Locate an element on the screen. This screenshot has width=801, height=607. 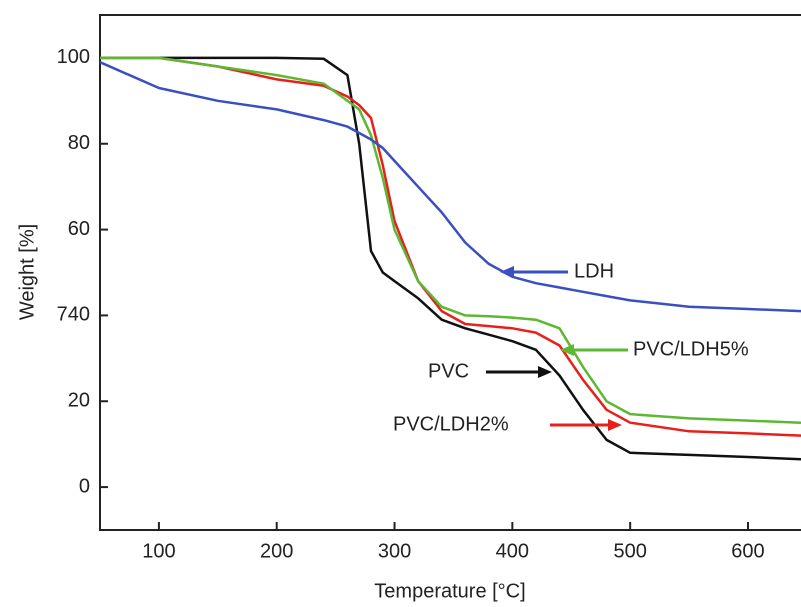
y-tick-label: 100 is located at coordinates (73, 57).